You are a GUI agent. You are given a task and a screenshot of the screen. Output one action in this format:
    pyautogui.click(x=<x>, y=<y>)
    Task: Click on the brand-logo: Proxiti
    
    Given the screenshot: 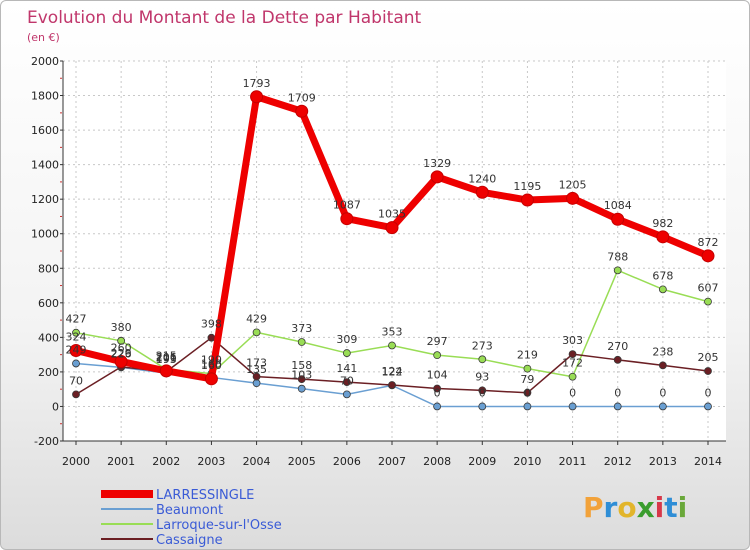 What is the action you would take?
    pyautogui.click(x=635, y=507)
    